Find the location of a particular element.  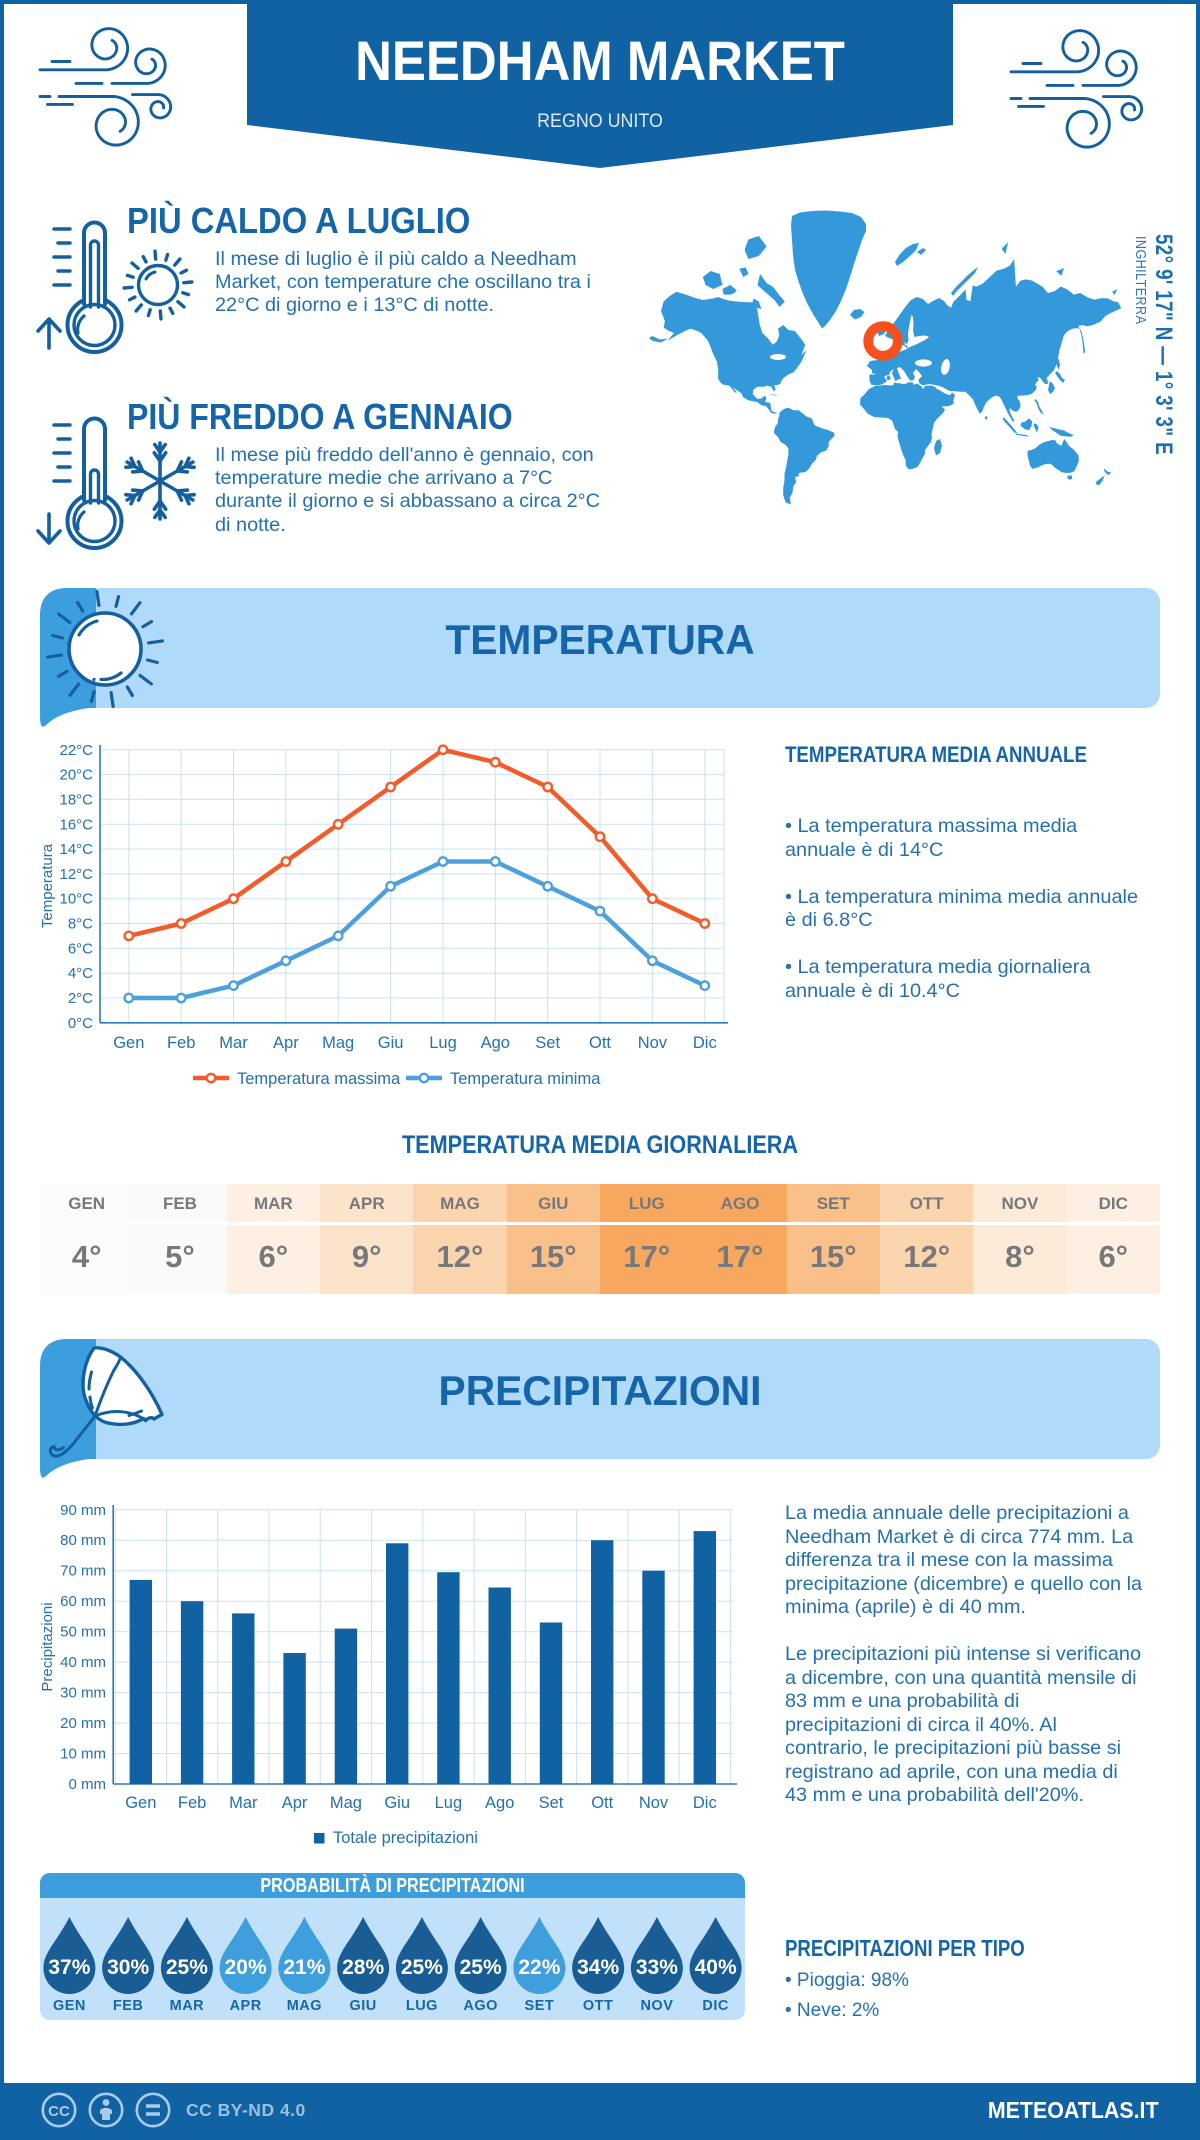

svg-text: Precipitazioni is located at coordinates (47, 1646).